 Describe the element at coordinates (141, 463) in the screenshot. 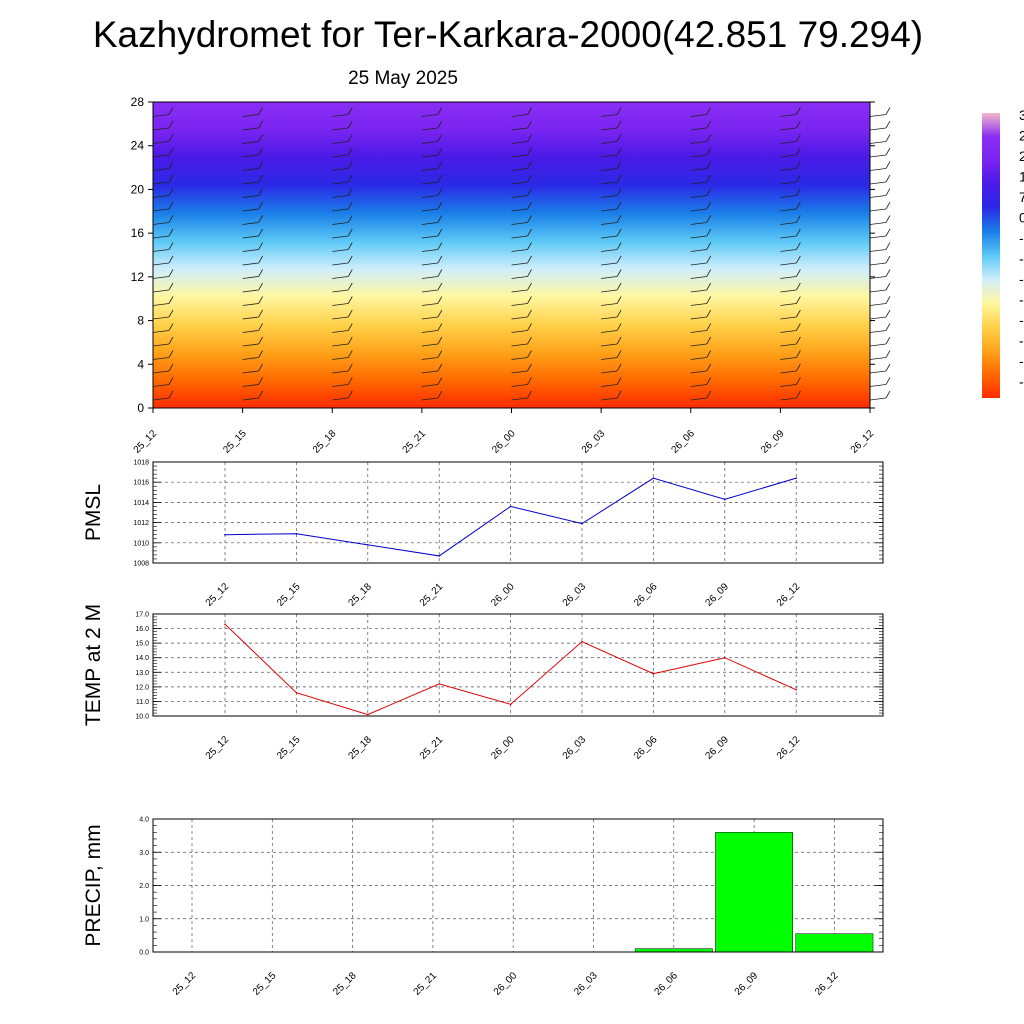

I see `y-tick-label: 1018` at that location.